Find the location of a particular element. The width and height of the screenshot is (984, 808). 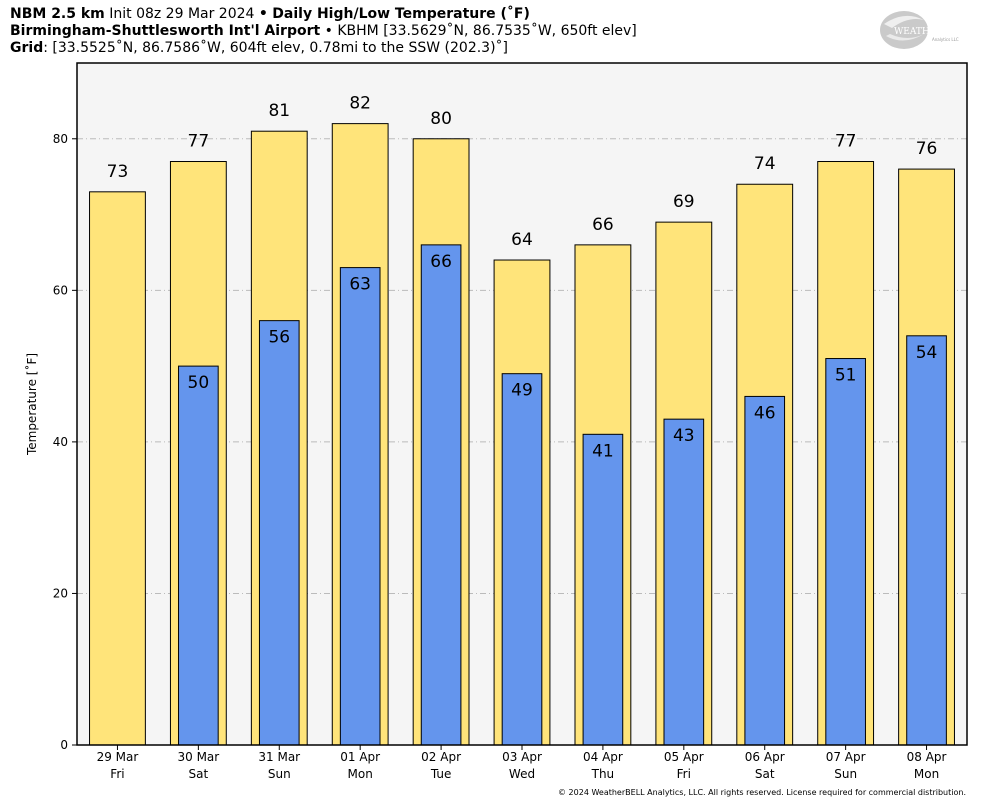

low-value-label: 54 is located at coordinates (927, 353).